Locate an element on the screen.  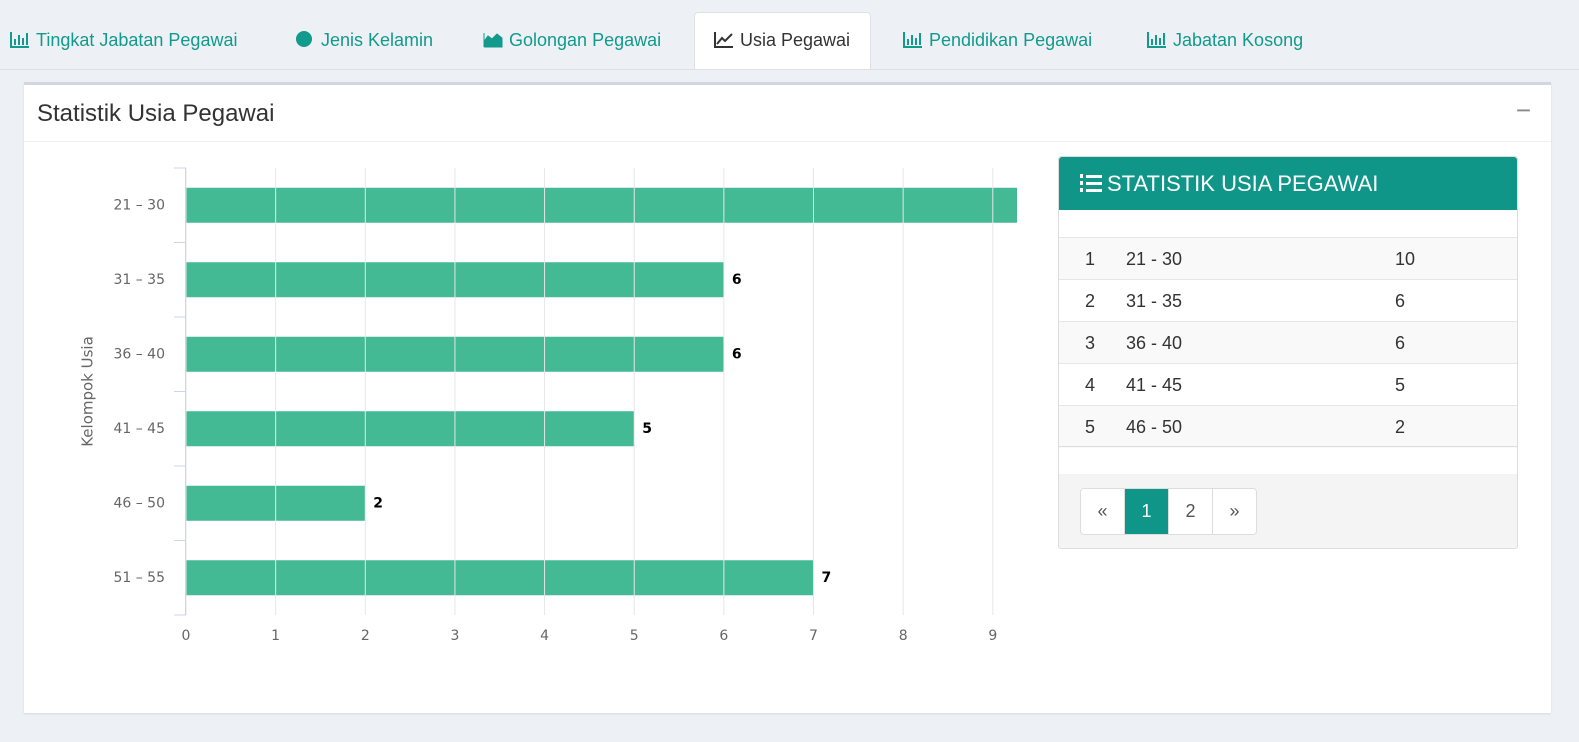
y-tick-label: 51 – 55 is located at coordinates (139, 578).